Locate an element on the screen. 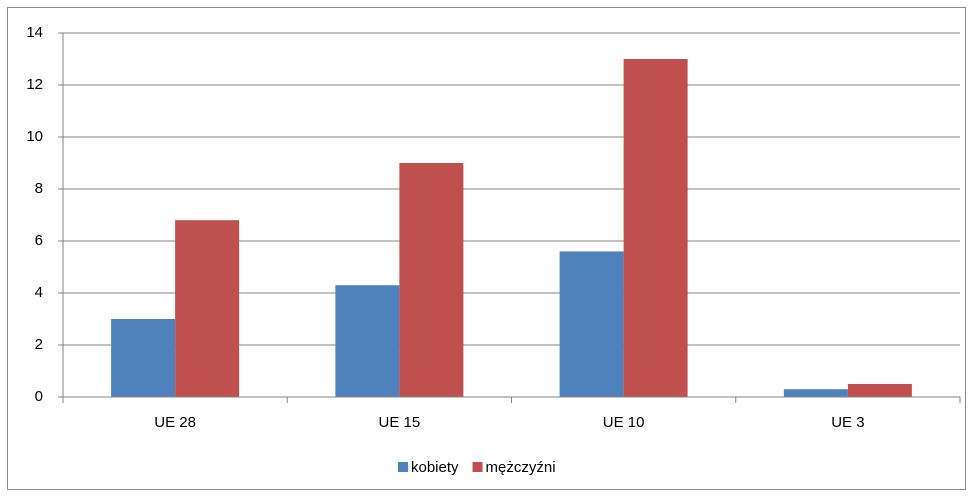  y-tick-label: 12 is located at coordinates (34, 84).